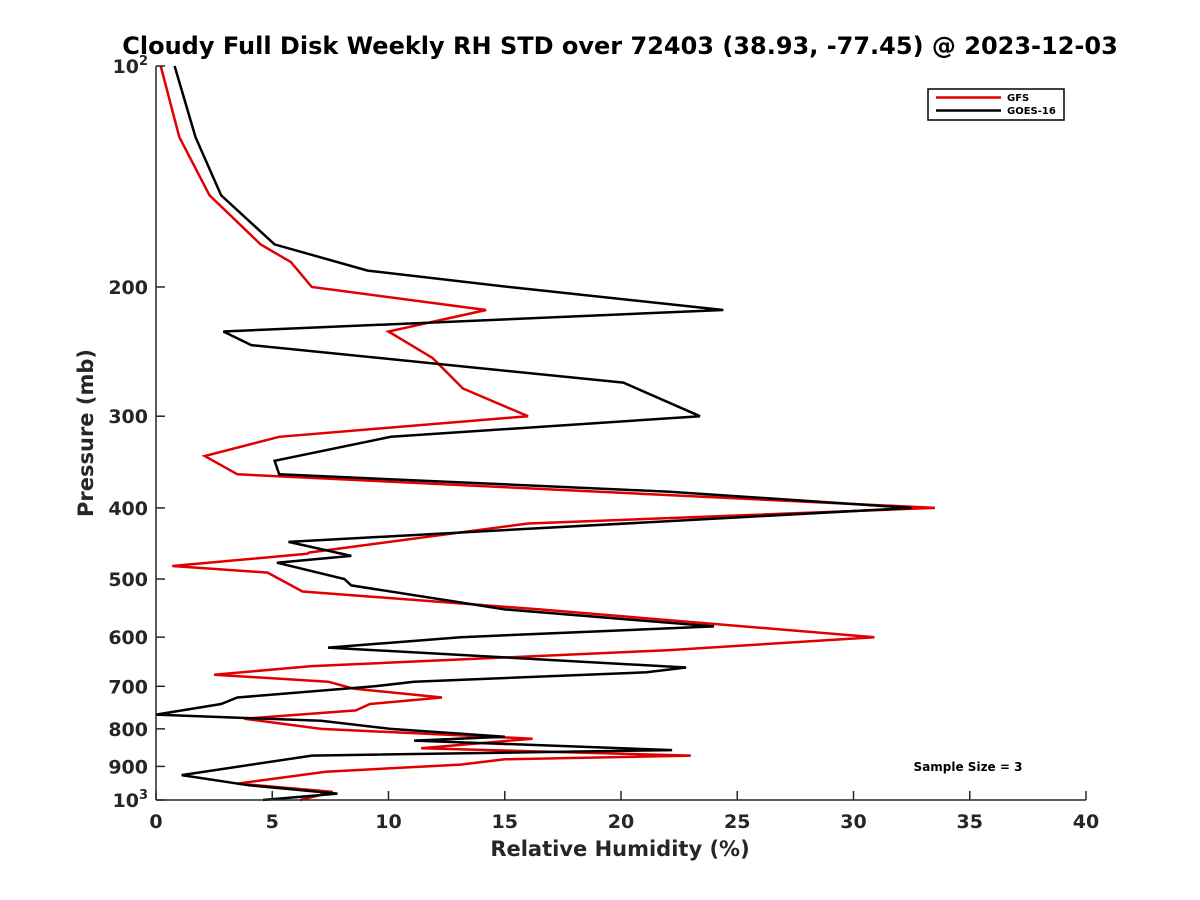  What do you see at coordinates (272, 822) in the screenshot?
I see `x-tick-label: 5` at bounding box center [272, 822].